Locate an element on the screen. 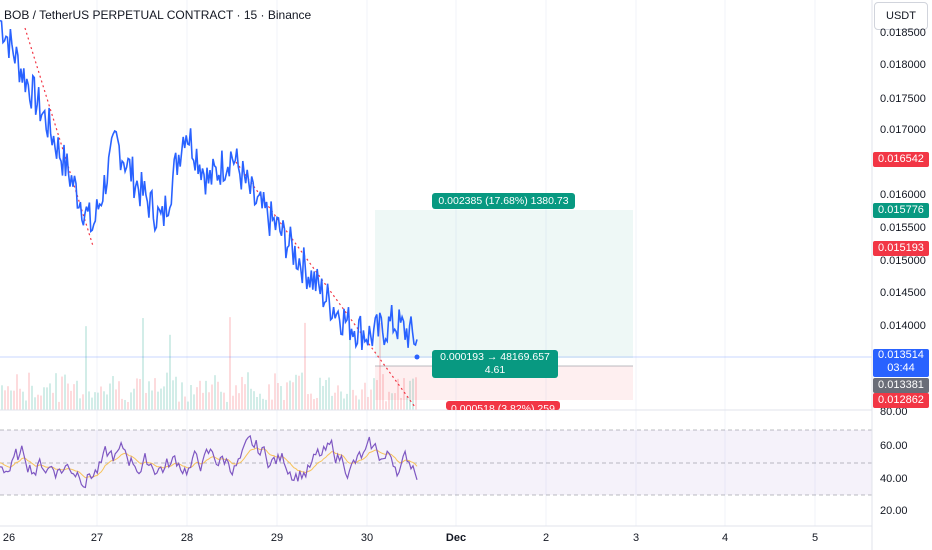  x-axis-label: Dec is located at coordinates (456, 538).